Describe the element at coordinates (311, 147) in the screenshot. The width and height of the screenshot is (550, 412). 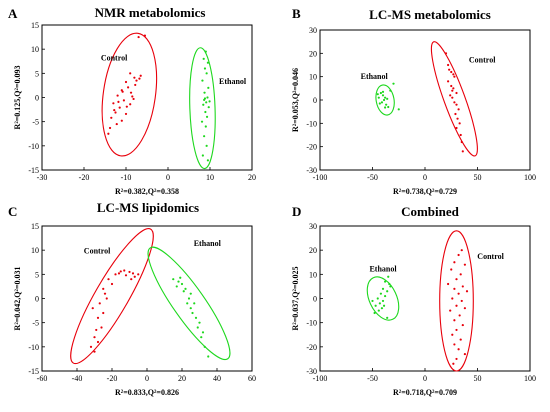
I see `y-tick-label: -20` at that location.